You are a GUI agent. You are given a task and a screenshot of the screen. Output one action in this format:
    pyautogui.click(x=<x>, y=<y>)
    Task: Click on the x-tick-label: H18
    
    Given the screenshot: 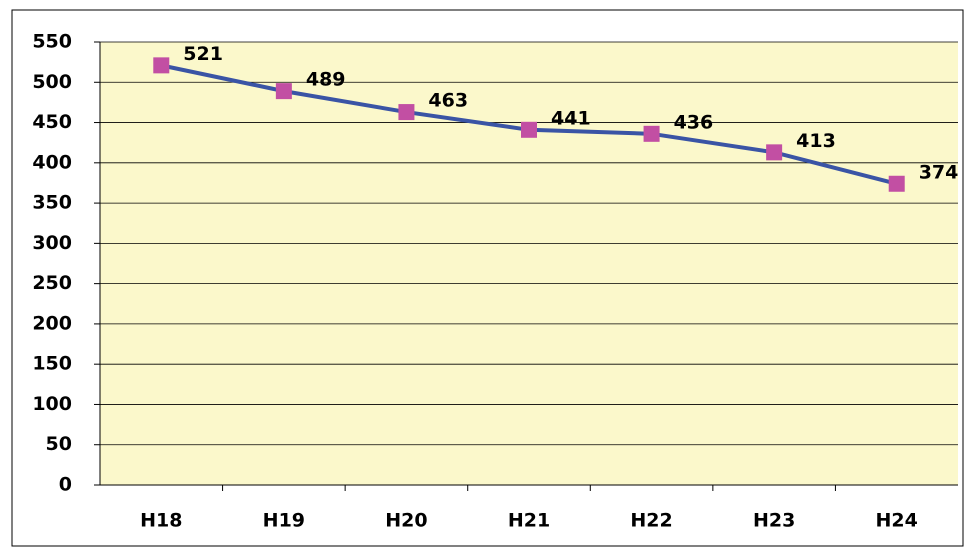 What is the action you would take?
    pyautogui.click(x=161, y=521)
    